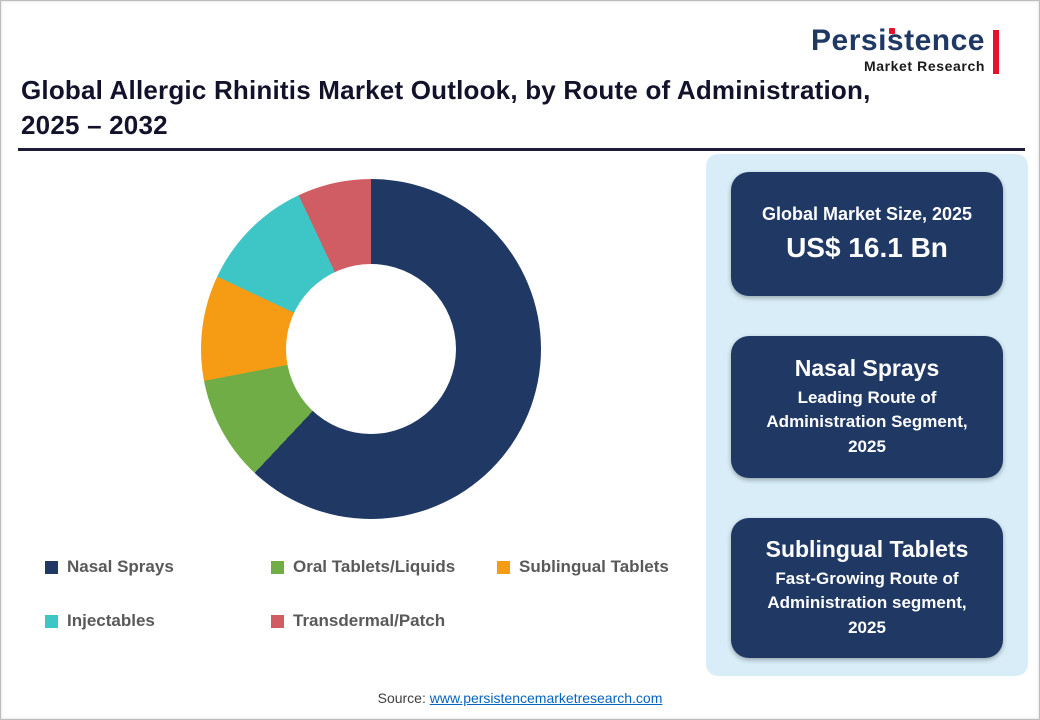 The image size is (1040, 720). Describe the element at coordinates (111, 620) in the screenshot. I see `legend-label: Injectables` at that location.